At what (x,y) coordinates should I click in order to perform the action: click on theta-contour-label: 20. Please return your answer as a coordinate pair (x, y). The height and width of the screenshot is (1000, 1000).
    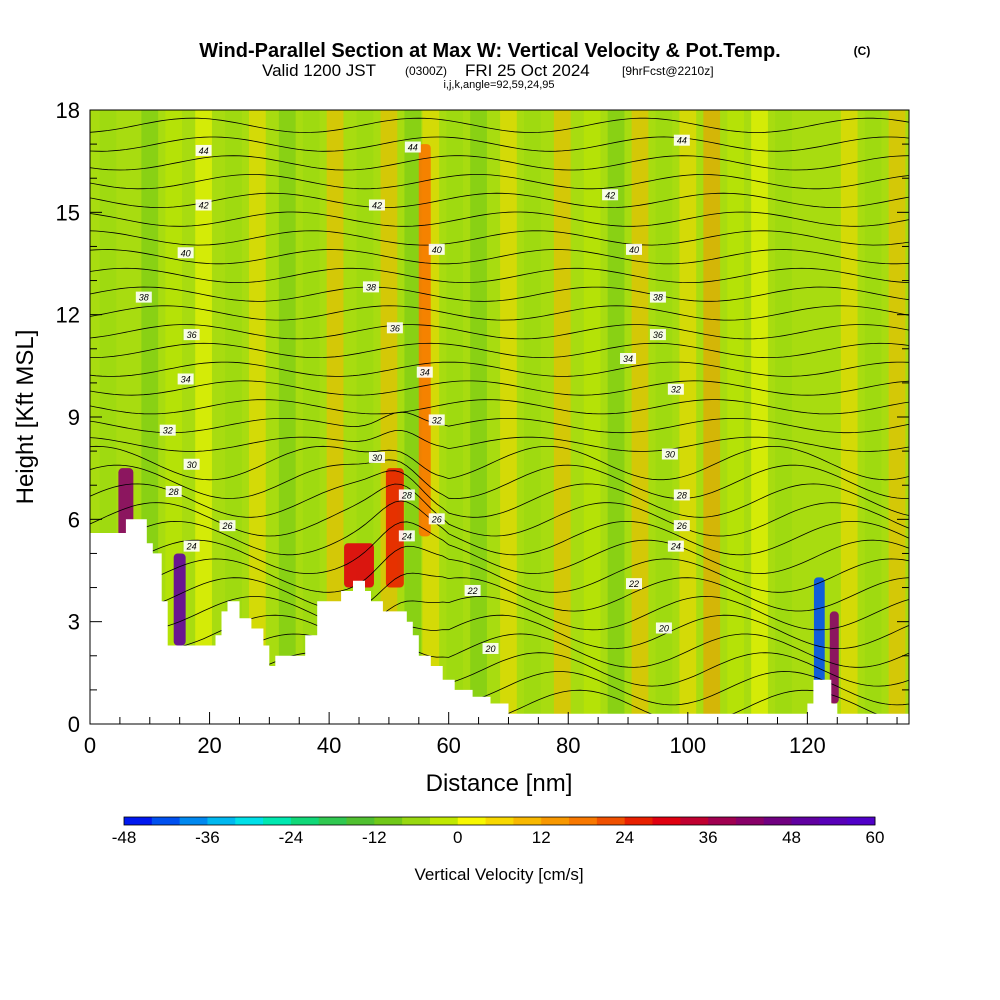
    Looking at the image, I should click on (490, 648).